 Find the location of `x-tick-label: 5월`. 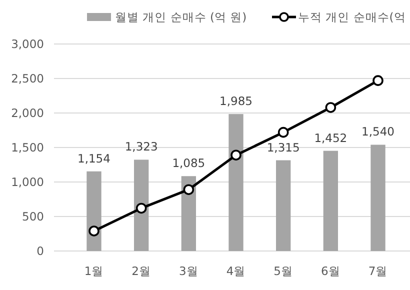

x-tick-label: 5월 is located at coordinates (283, 271).